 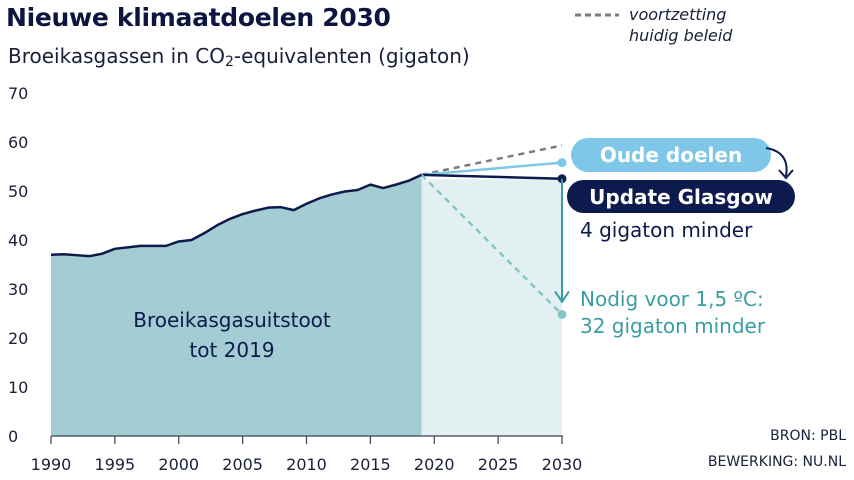 I want to click on x-tick-label: 2025, so click(x=498, y=464).